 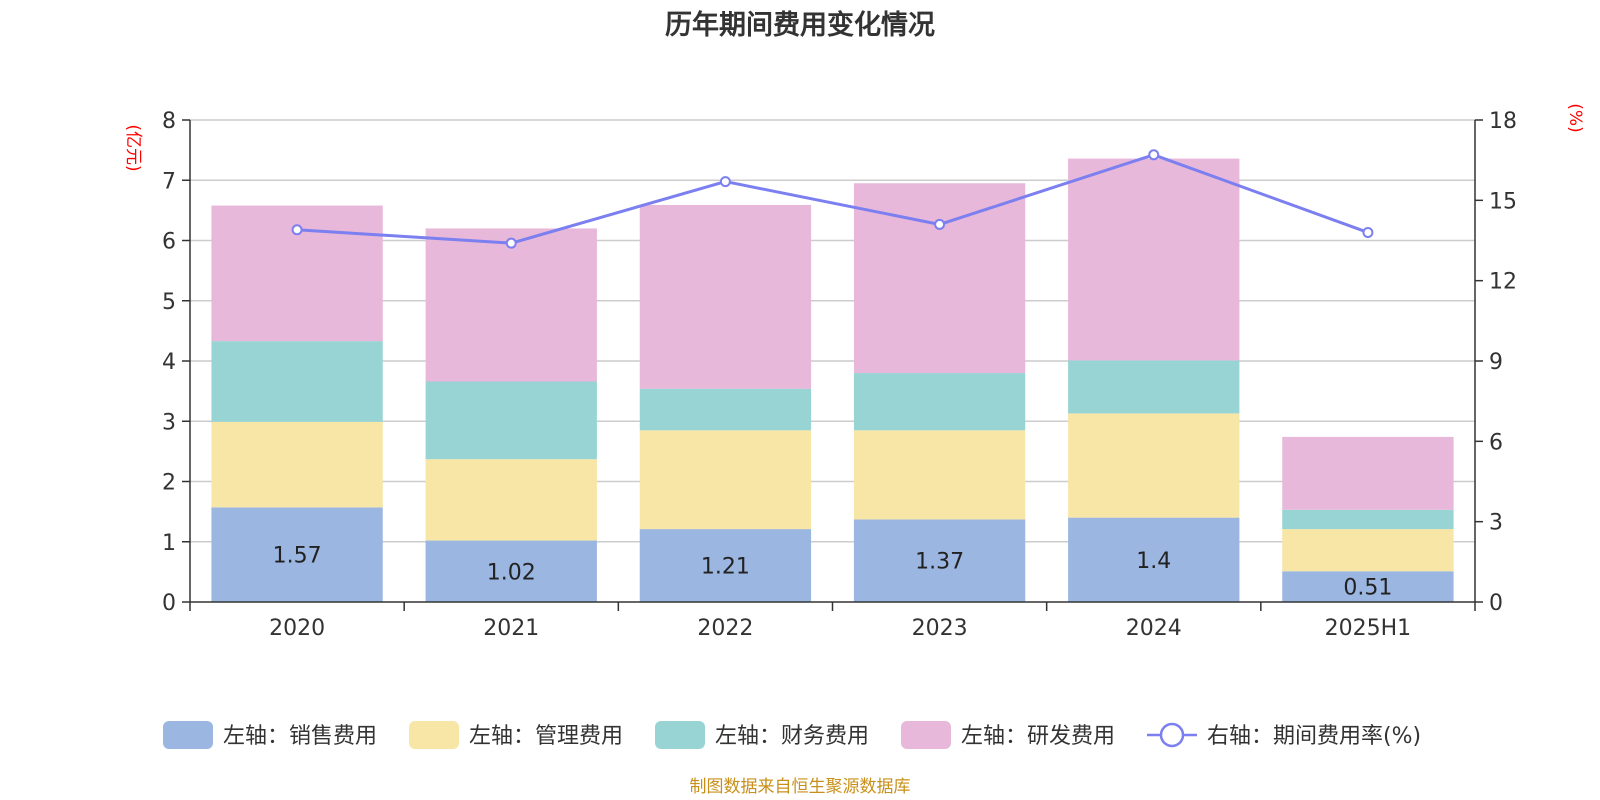 What do you see at coordinates (169, 121) in the screenshot?
I see `left-tick-label: 8` at bounding box center [169, 121].